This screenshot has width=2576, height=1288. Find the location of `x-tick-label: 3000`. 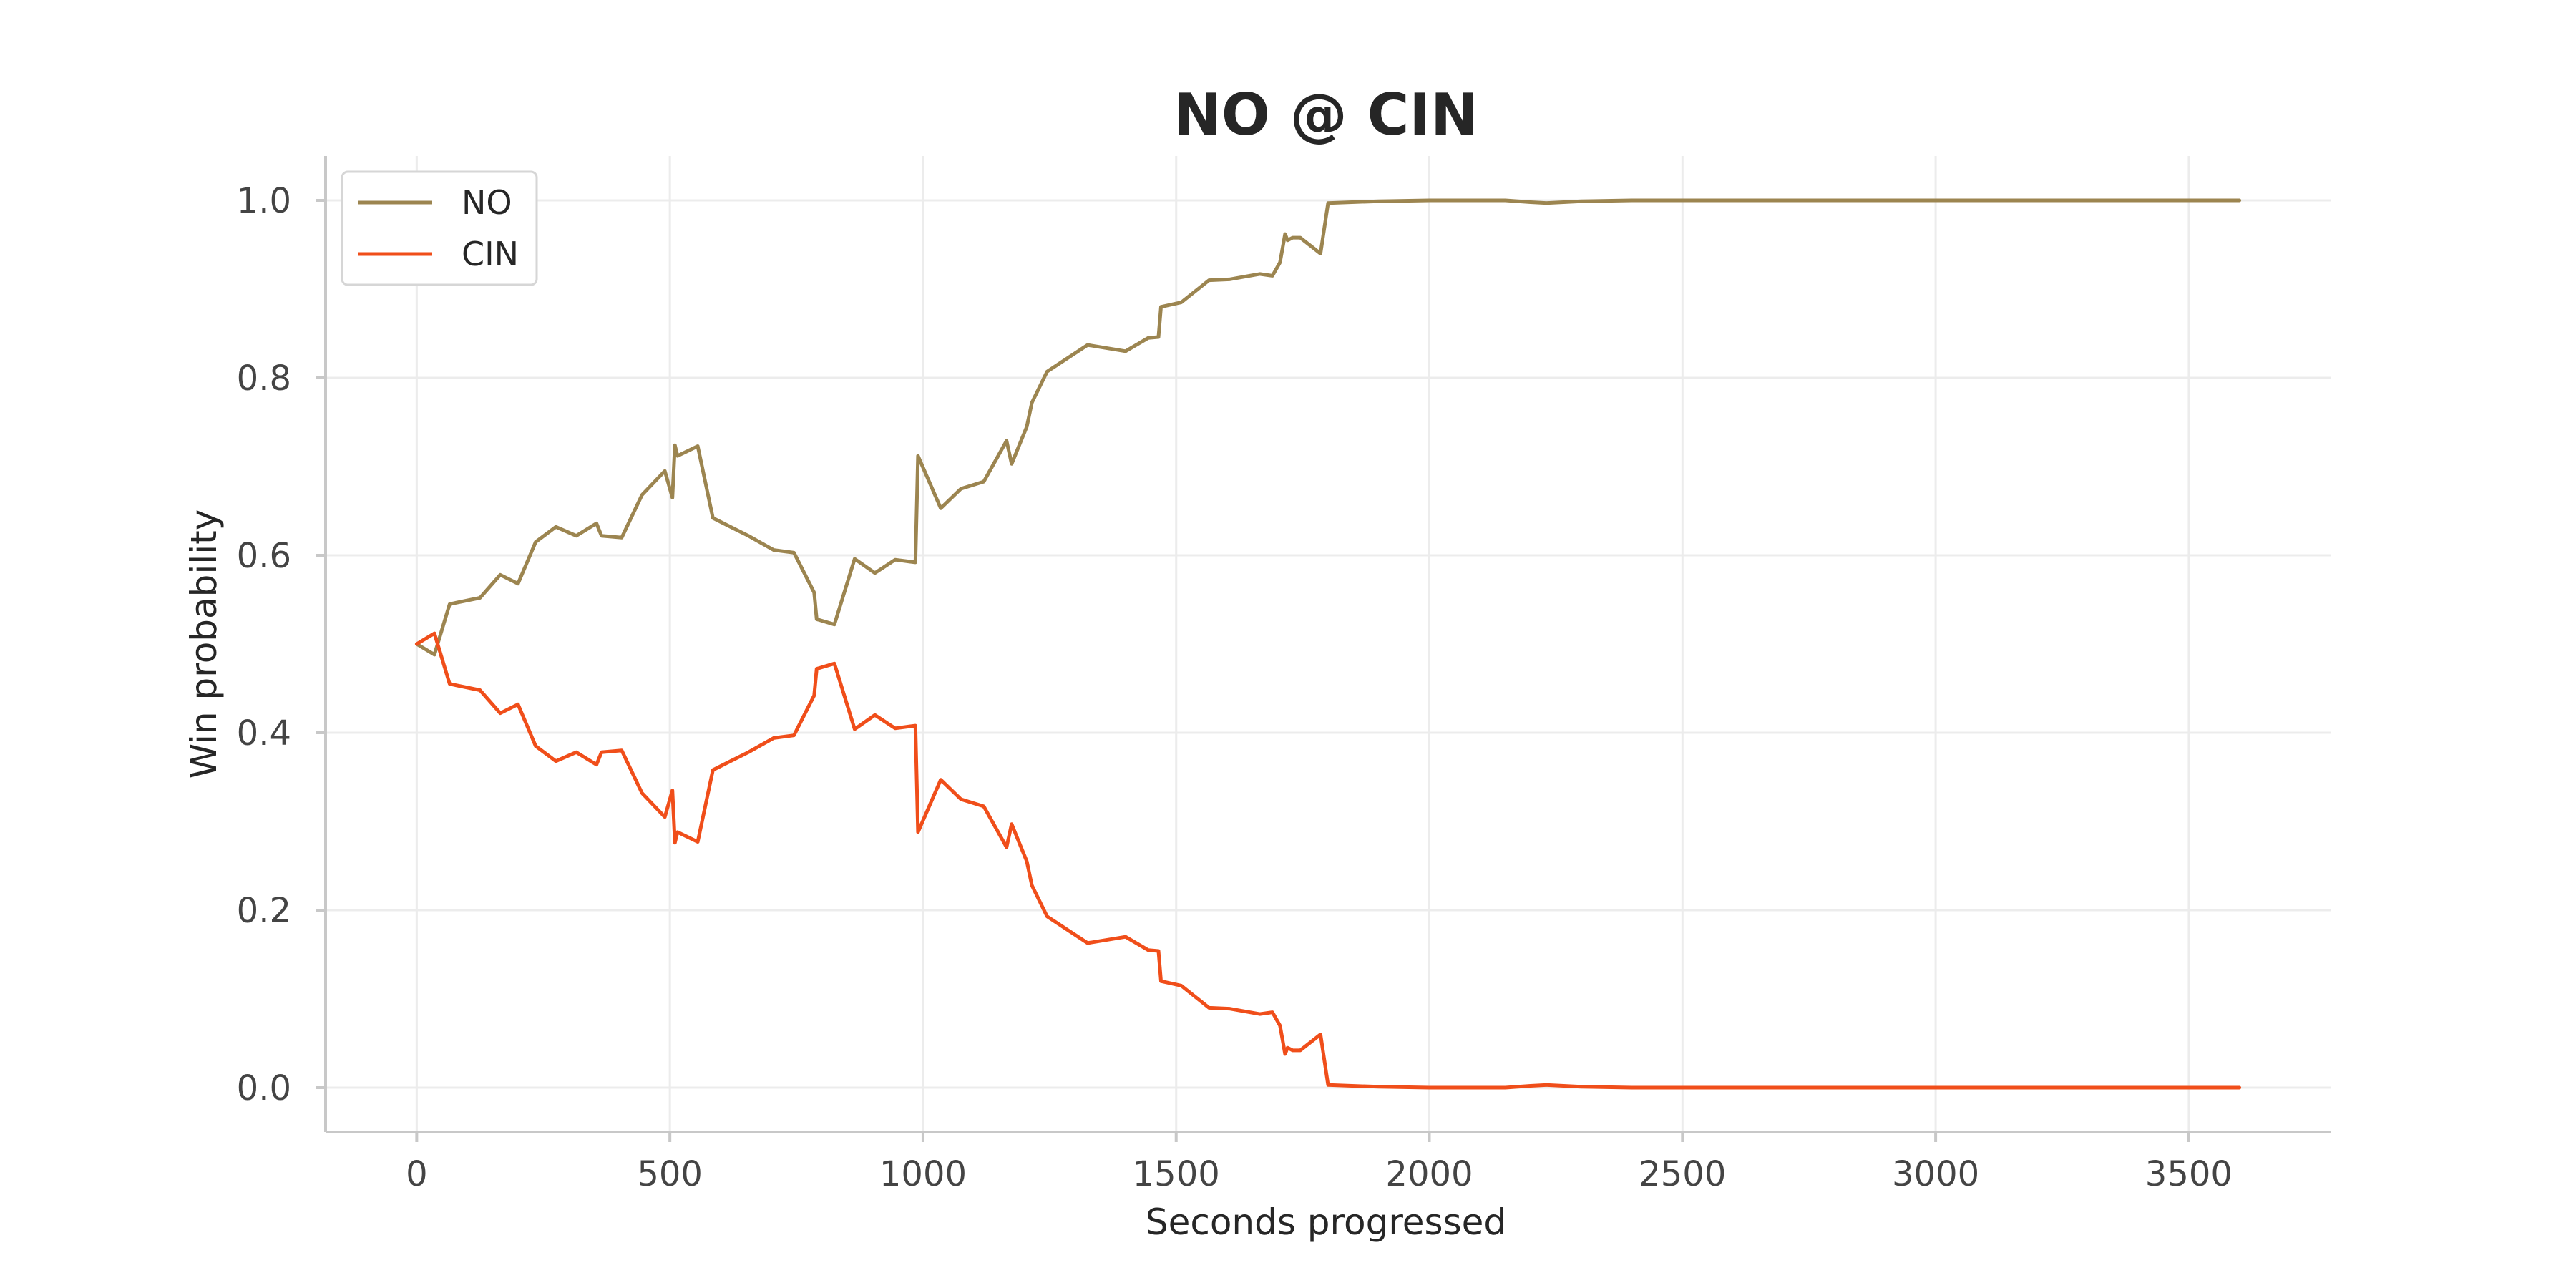

x-tick-label: 3000 is located at coordinates (1936, 1174).